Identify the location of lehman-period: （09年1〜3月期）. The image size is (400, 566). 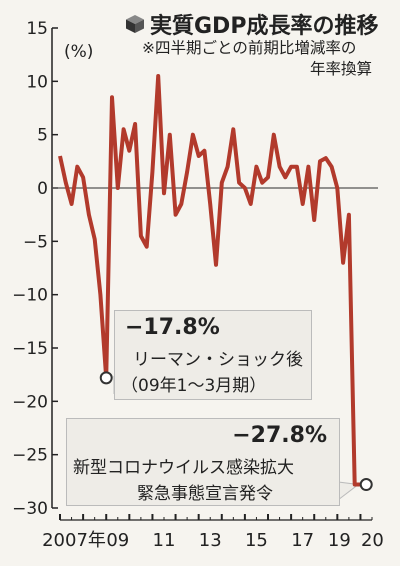
(194, 386).